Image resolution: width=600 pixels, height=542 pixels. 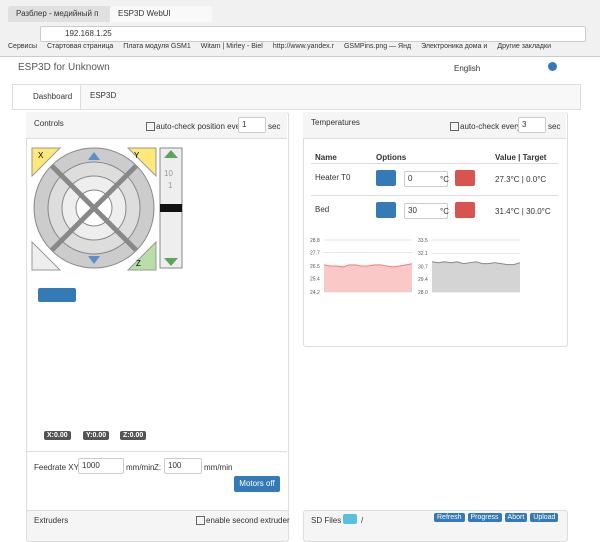 I want to click on button: Progress, so click(x=484, y=517).